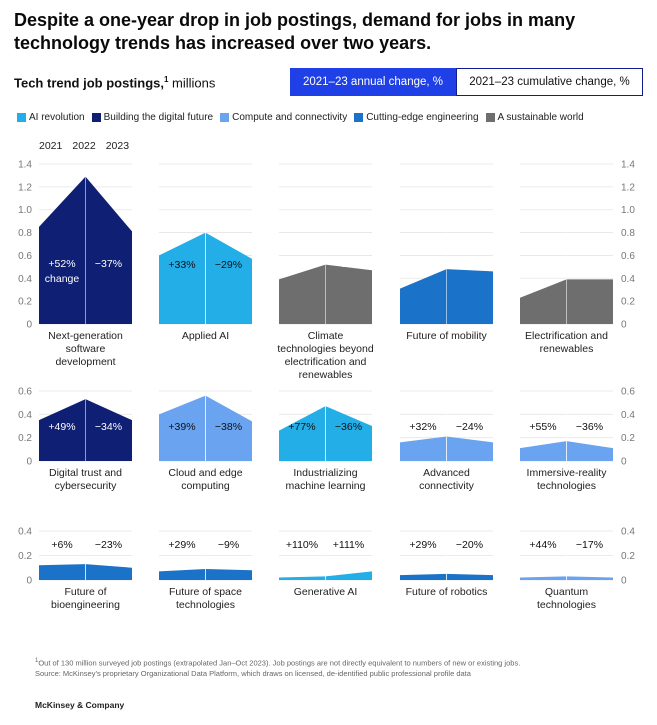  I want to click on y-tick-label-right: 0.8, so click(628, 233).